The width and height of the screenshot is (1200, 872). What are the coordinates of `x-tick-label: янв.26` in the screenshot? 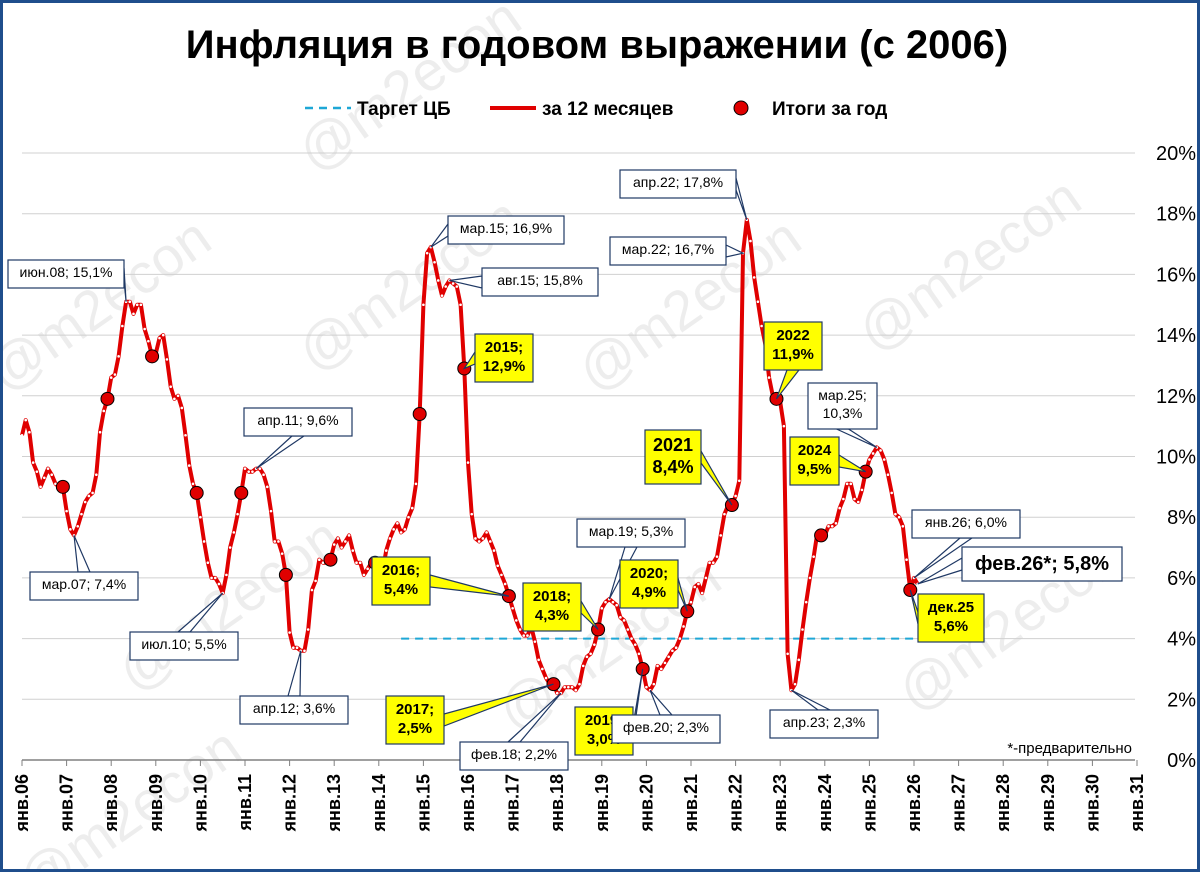 It's located at (914, 803).